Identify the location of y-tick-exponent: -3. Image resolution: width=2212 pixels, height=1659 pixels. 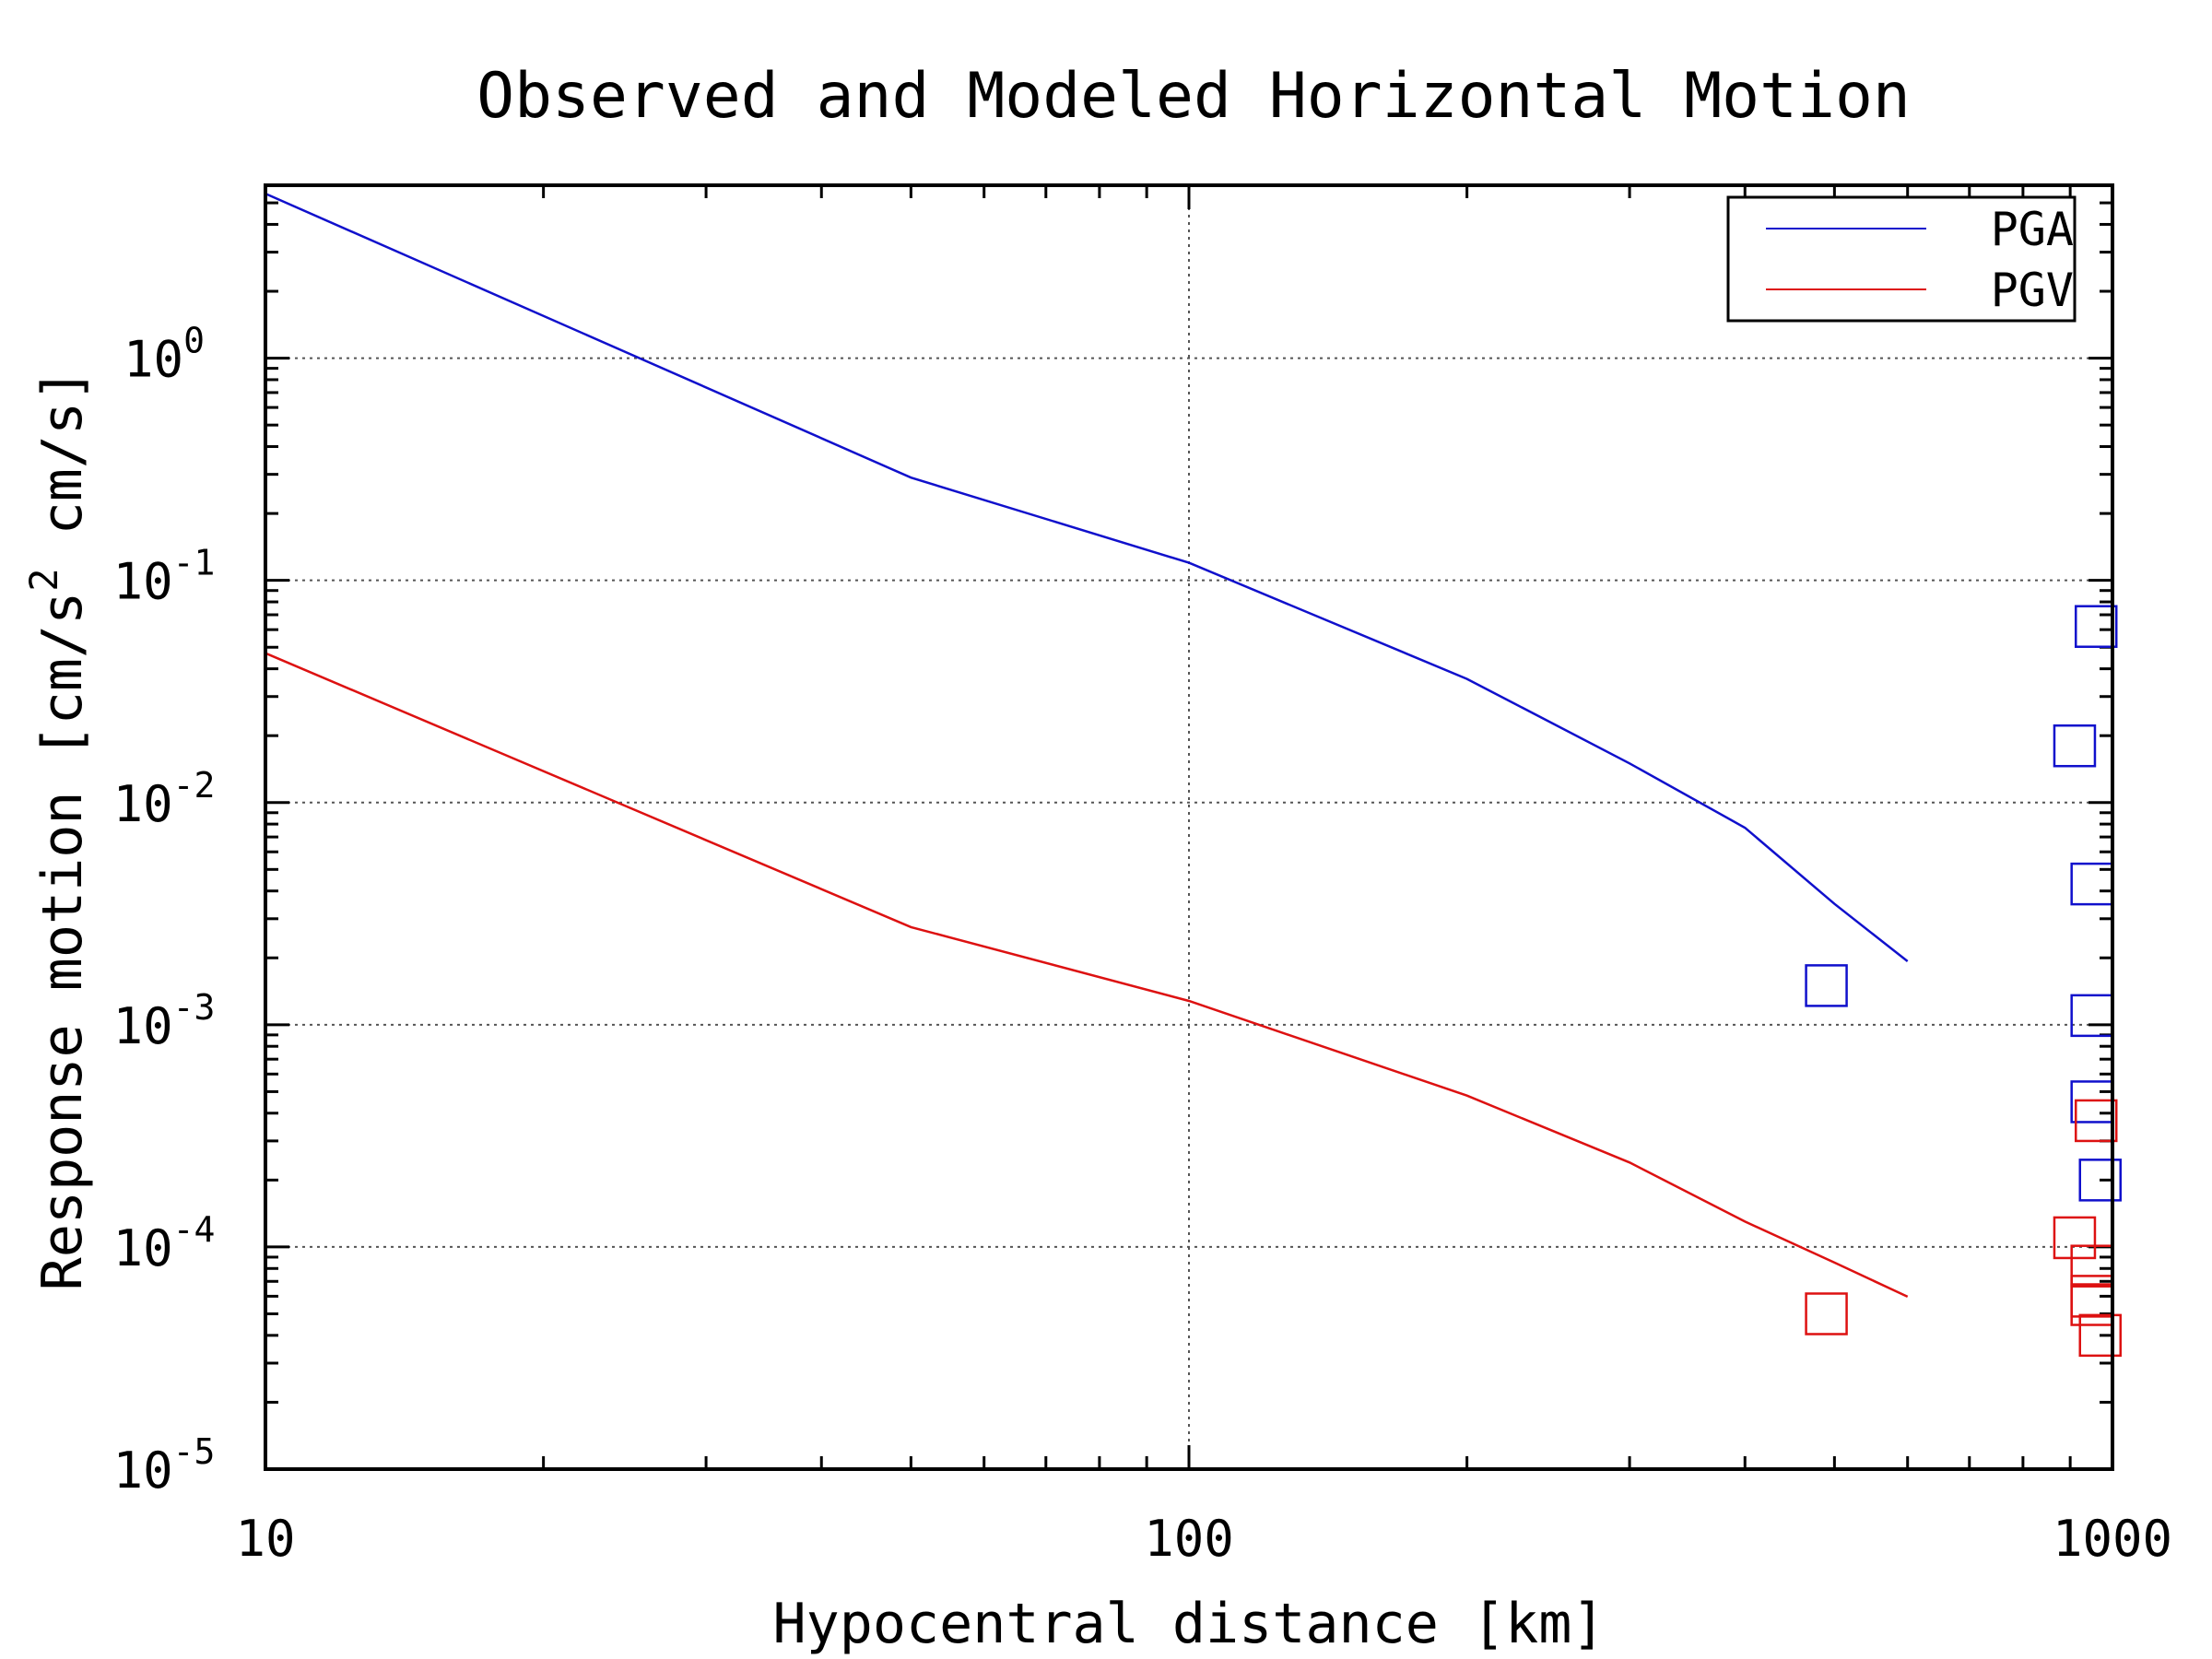
(194, 1007).